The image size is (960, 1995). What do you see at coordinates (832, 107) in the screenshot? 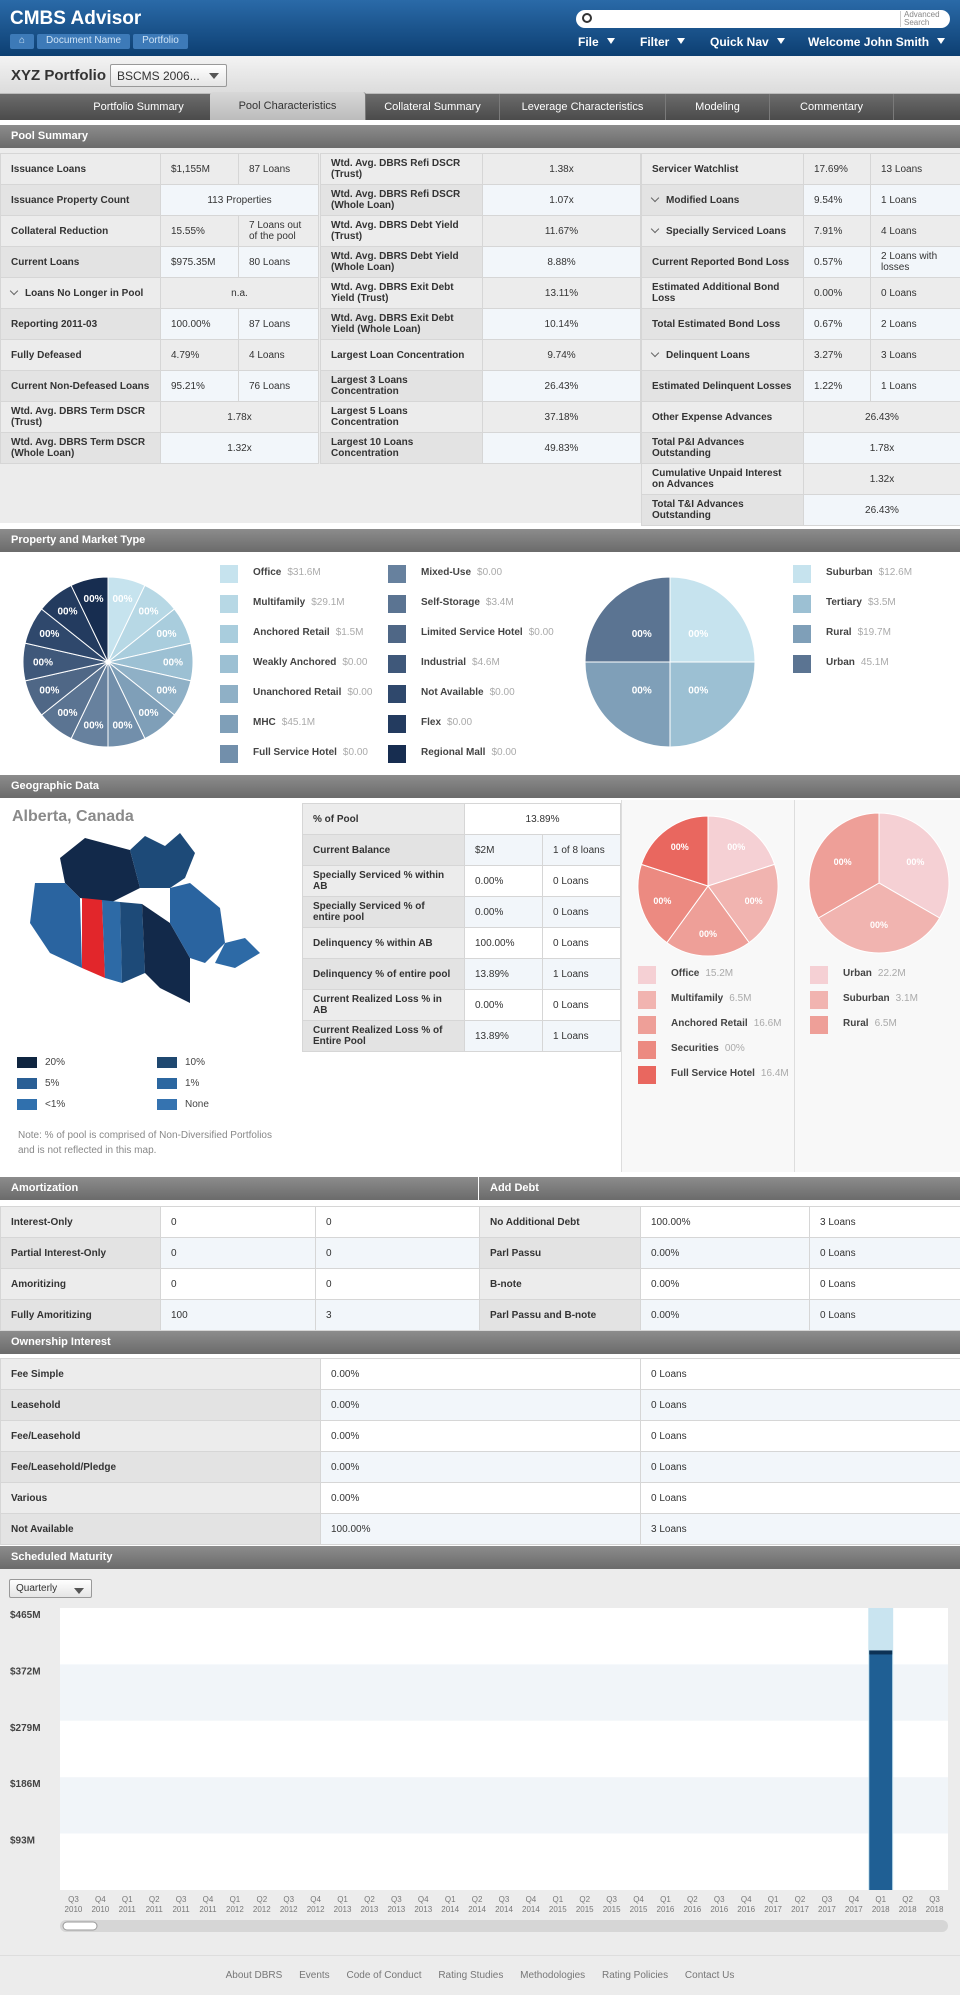
I see `tab-commentary: Commentary` at bounding box center [832, 107].